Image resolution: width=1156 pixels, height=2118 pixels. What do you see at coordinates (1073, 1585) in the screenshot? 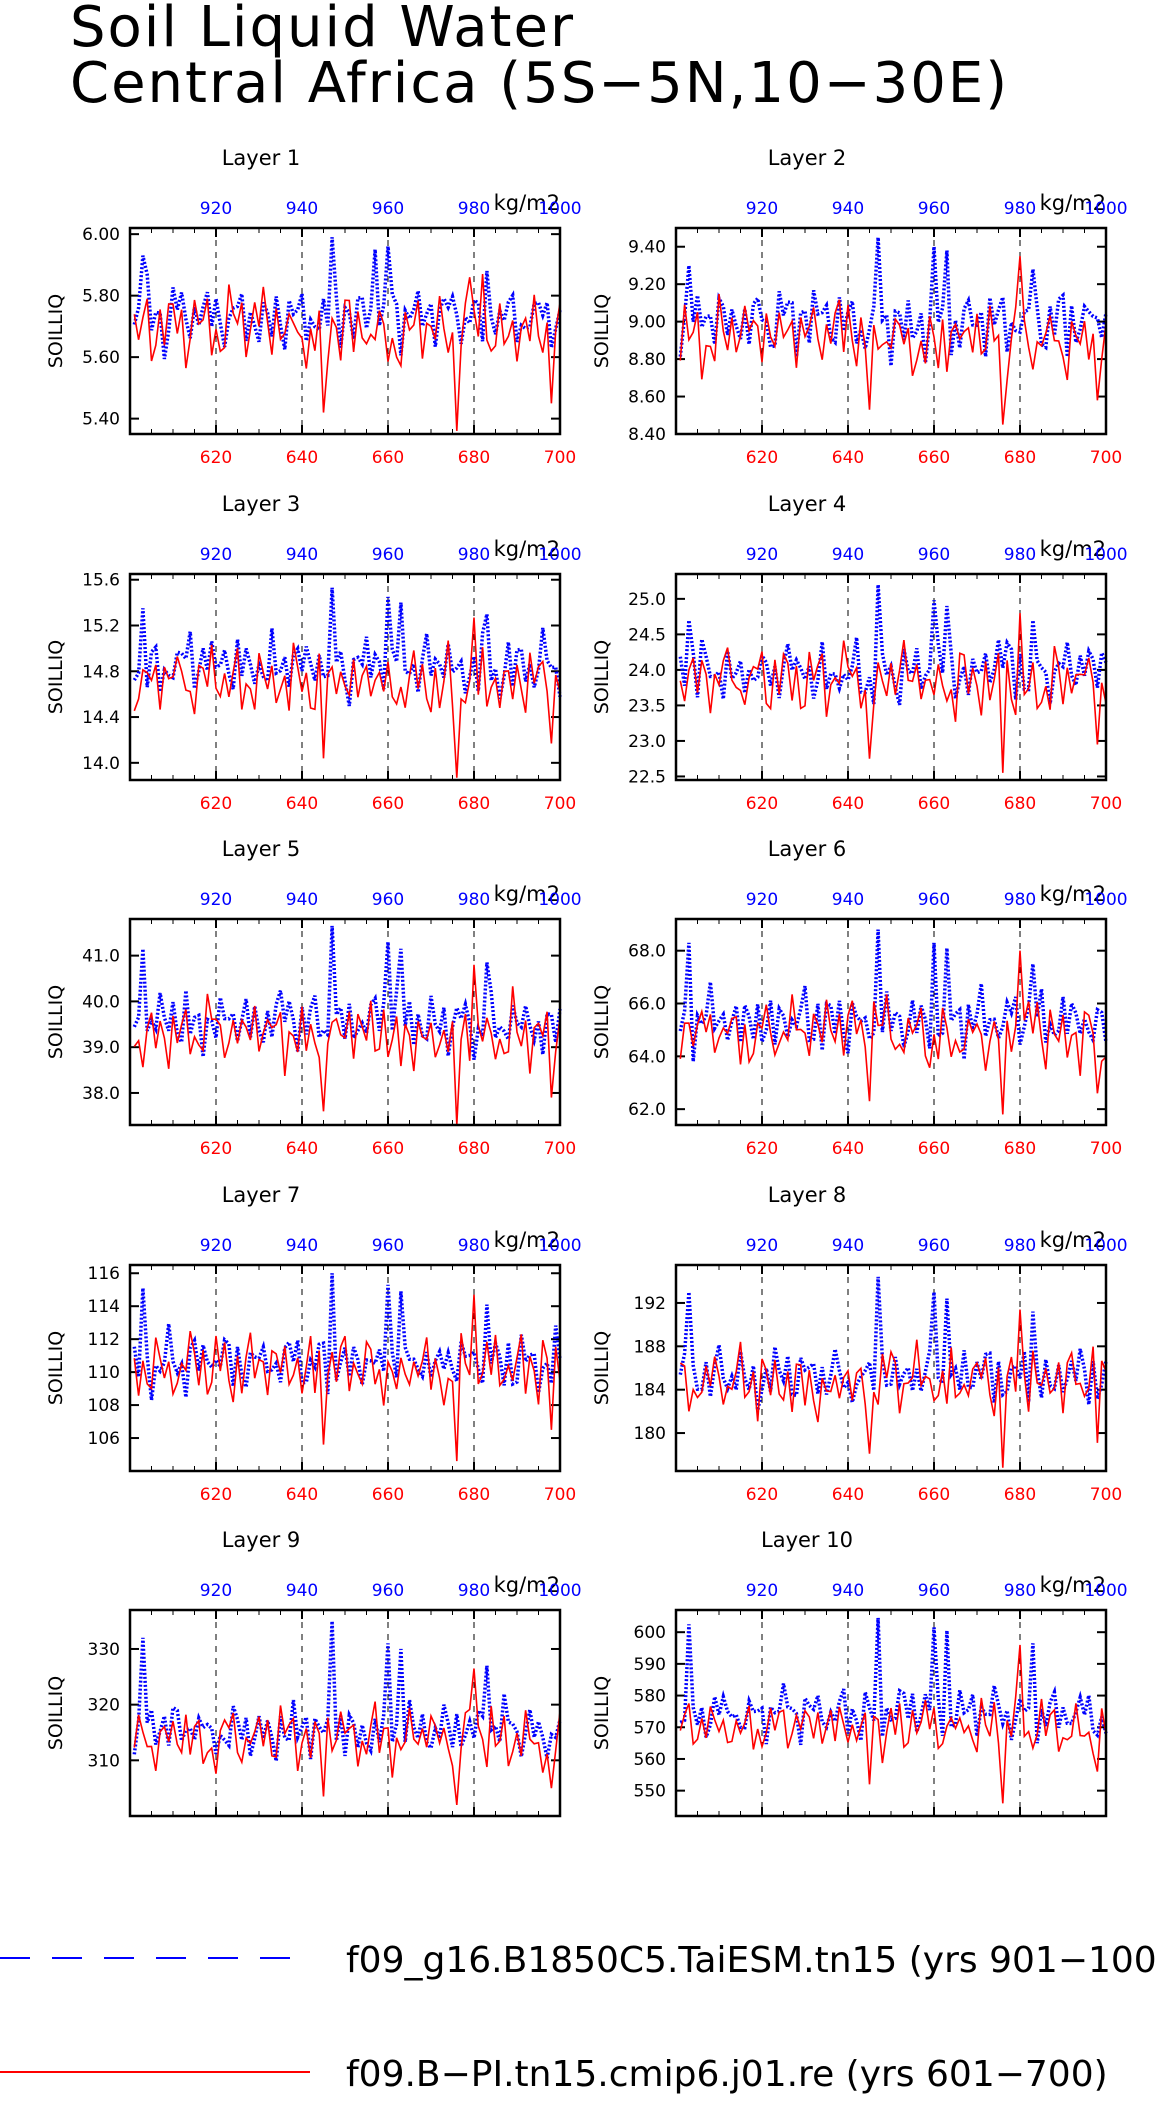
I see `panel10-units: kg/m2` at bounding box center [1073, 1585].